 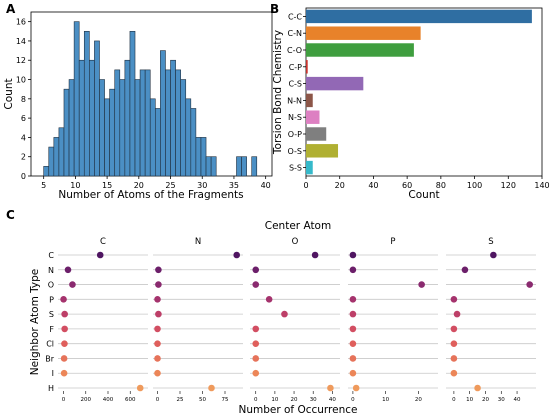 I want to click on panel-a-label: A, so click(x=11, y=9).